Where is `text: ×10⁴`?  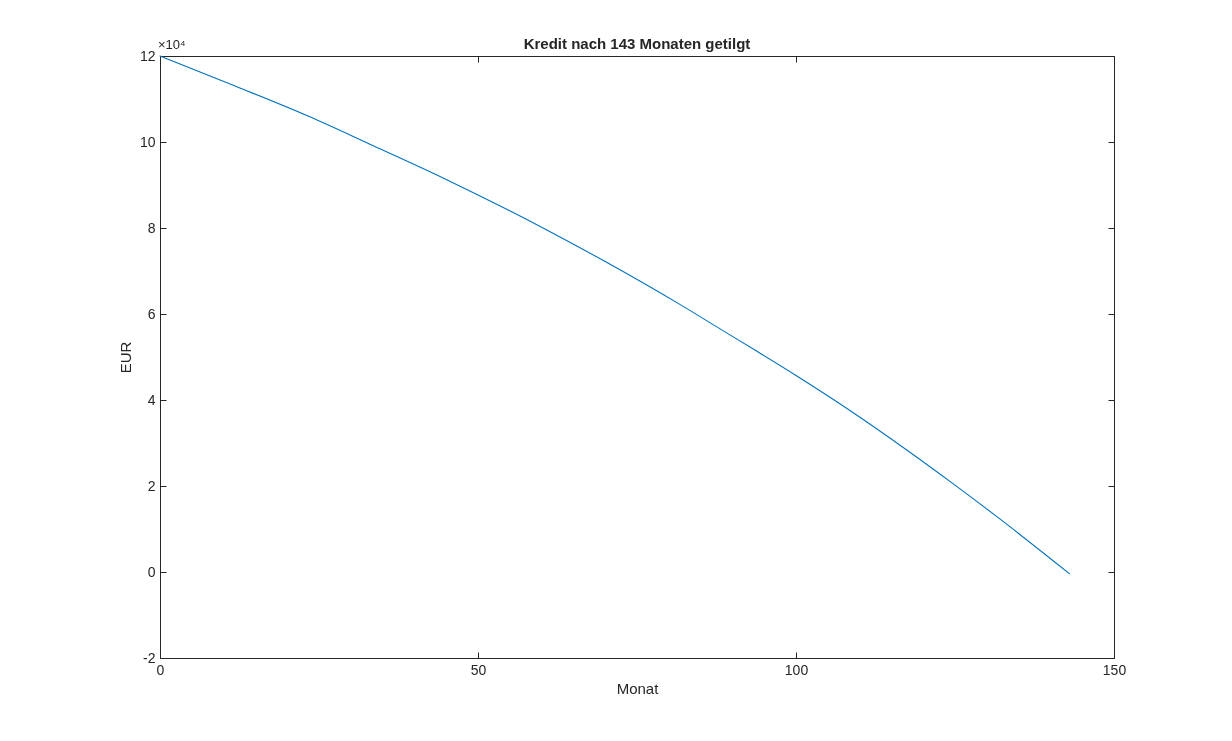 text: ×10⁴ is located at coordinates (172, 44).